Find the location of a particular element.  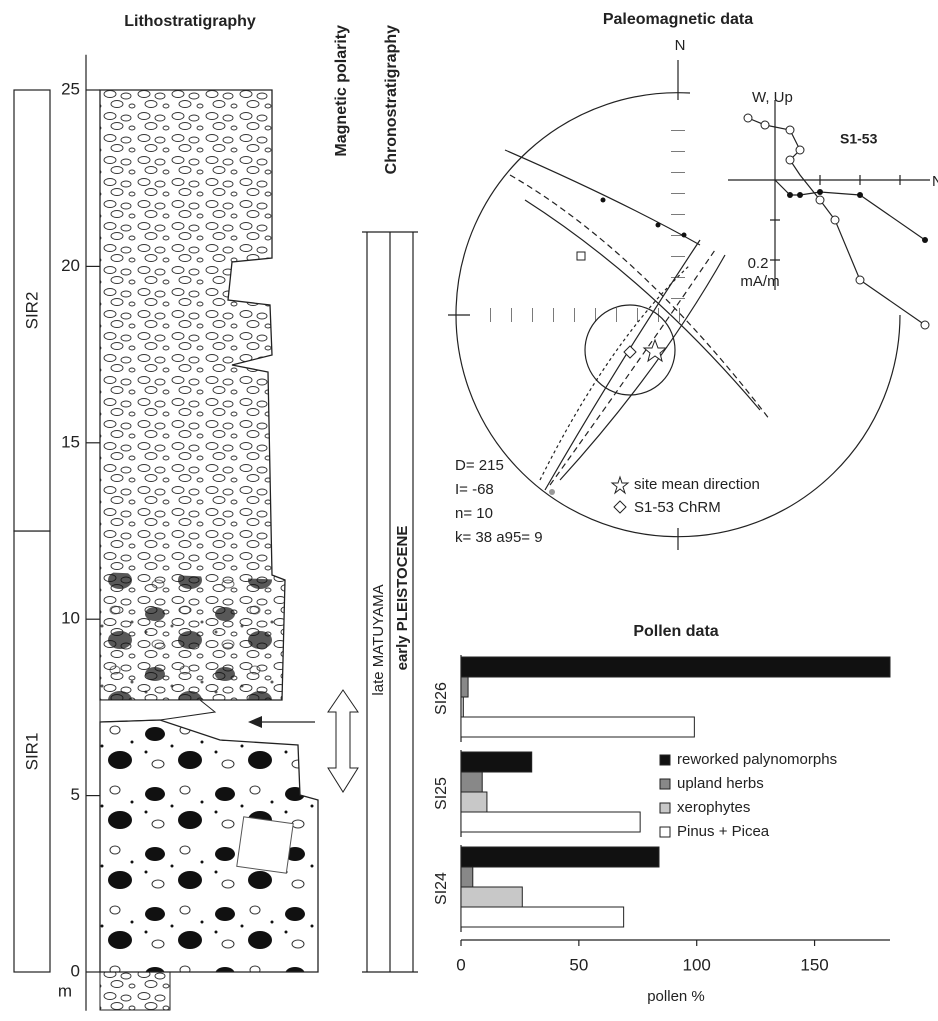

stat-line: D= 215 is located at coordinates (479, 465).